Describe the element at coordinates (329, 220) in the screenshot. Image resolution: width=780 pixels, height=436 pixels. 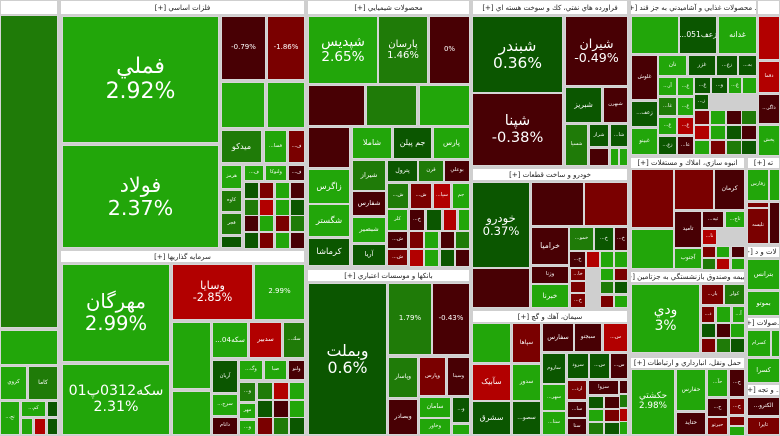
I see `stock-tile: شگستر` at that location.